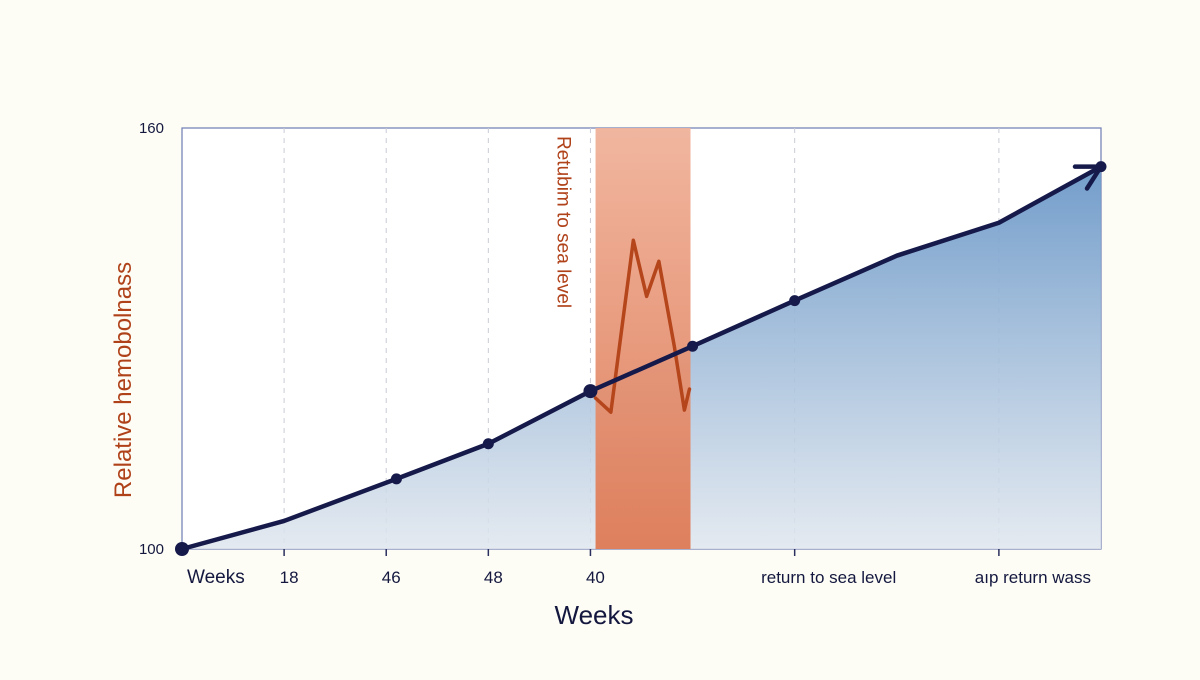 Image resolution: width=1200 pixels, height=680 pixels. I want to click on band-spike-line, so click(642, 326).